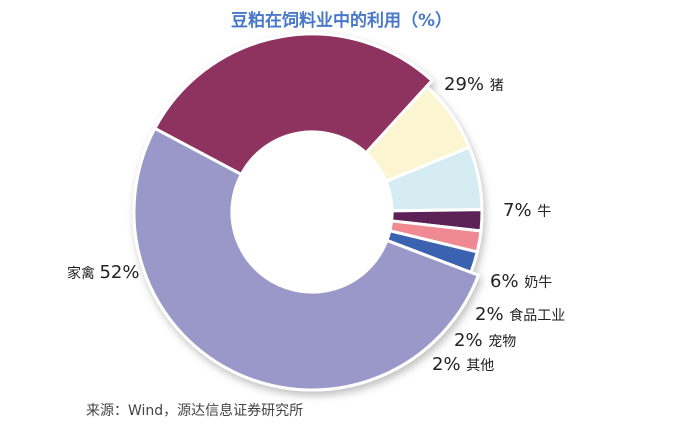 The image size is (683, 432). What do you see at coordinates (312, 212) in the screenshot?
I see `donut-hole` at bounding box center [312, 212].